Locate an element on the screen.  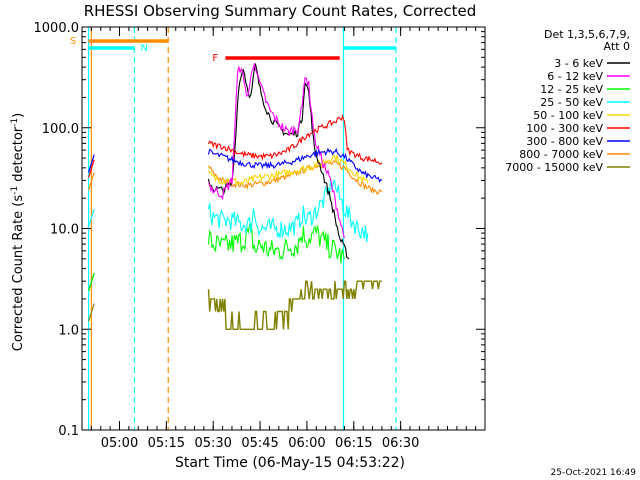
flag-label: F is located at coordinates (215, 58).